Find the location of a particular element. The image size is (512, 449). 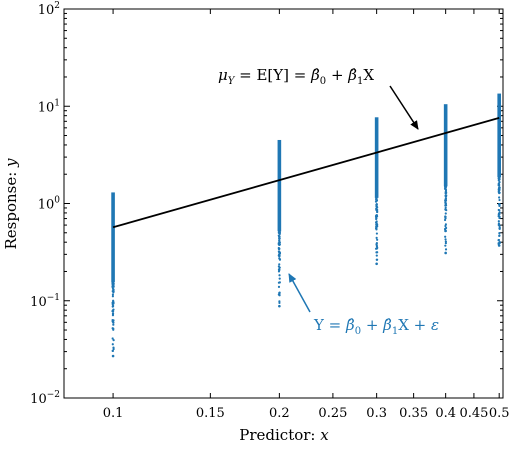

annotation-mean-arrow is located at coordinates (404, 107).